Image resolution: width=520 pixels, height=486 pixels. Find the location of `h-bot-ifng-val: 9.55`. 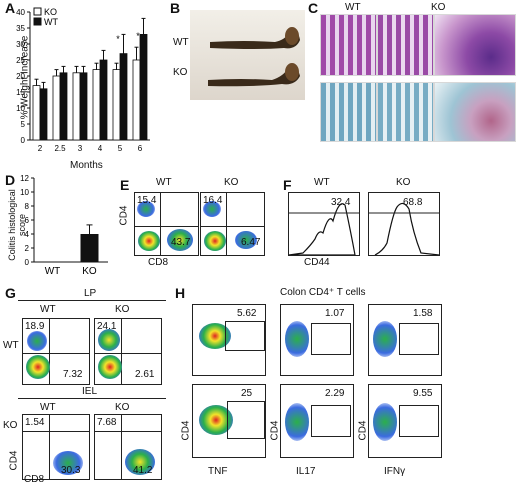

h-bot-ifng-val: 9.55 is located at coordinates (423, 393).